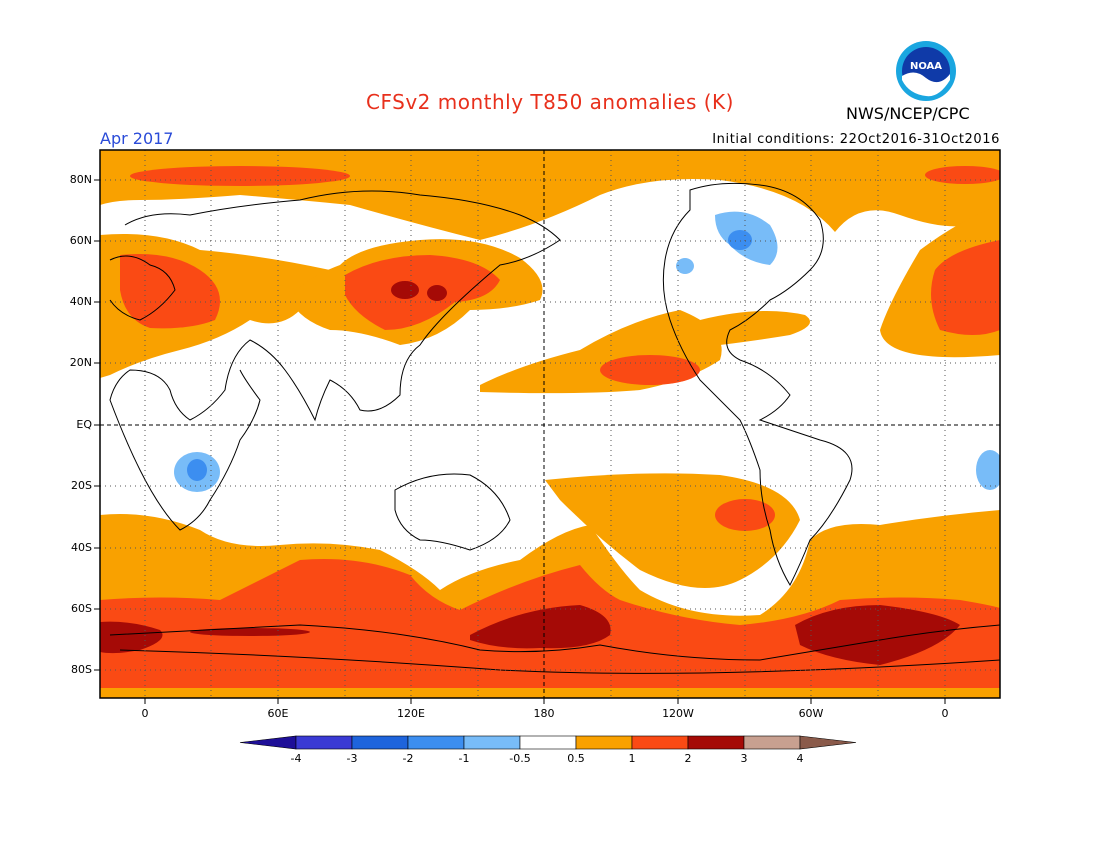  What do you see at coordinates (550, 102) in the screenshot?
I see `map-title: CFSv2 monthly T850 anomalies (K)` at bounding box center [550, 102].